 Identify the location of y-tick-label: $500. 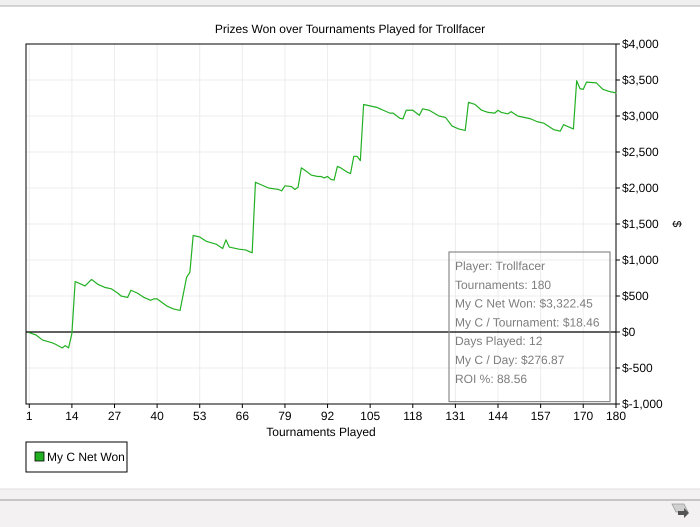
(636, 296).